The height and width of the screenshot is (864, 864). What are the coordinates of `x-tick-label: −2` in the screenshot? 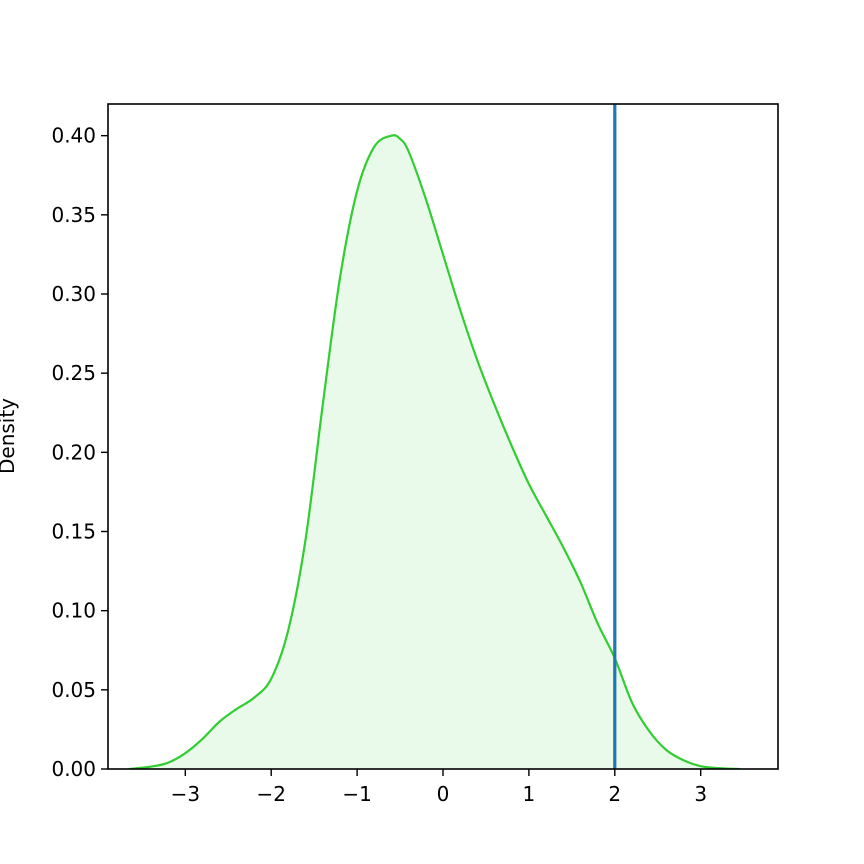 It's located at (270, 794).